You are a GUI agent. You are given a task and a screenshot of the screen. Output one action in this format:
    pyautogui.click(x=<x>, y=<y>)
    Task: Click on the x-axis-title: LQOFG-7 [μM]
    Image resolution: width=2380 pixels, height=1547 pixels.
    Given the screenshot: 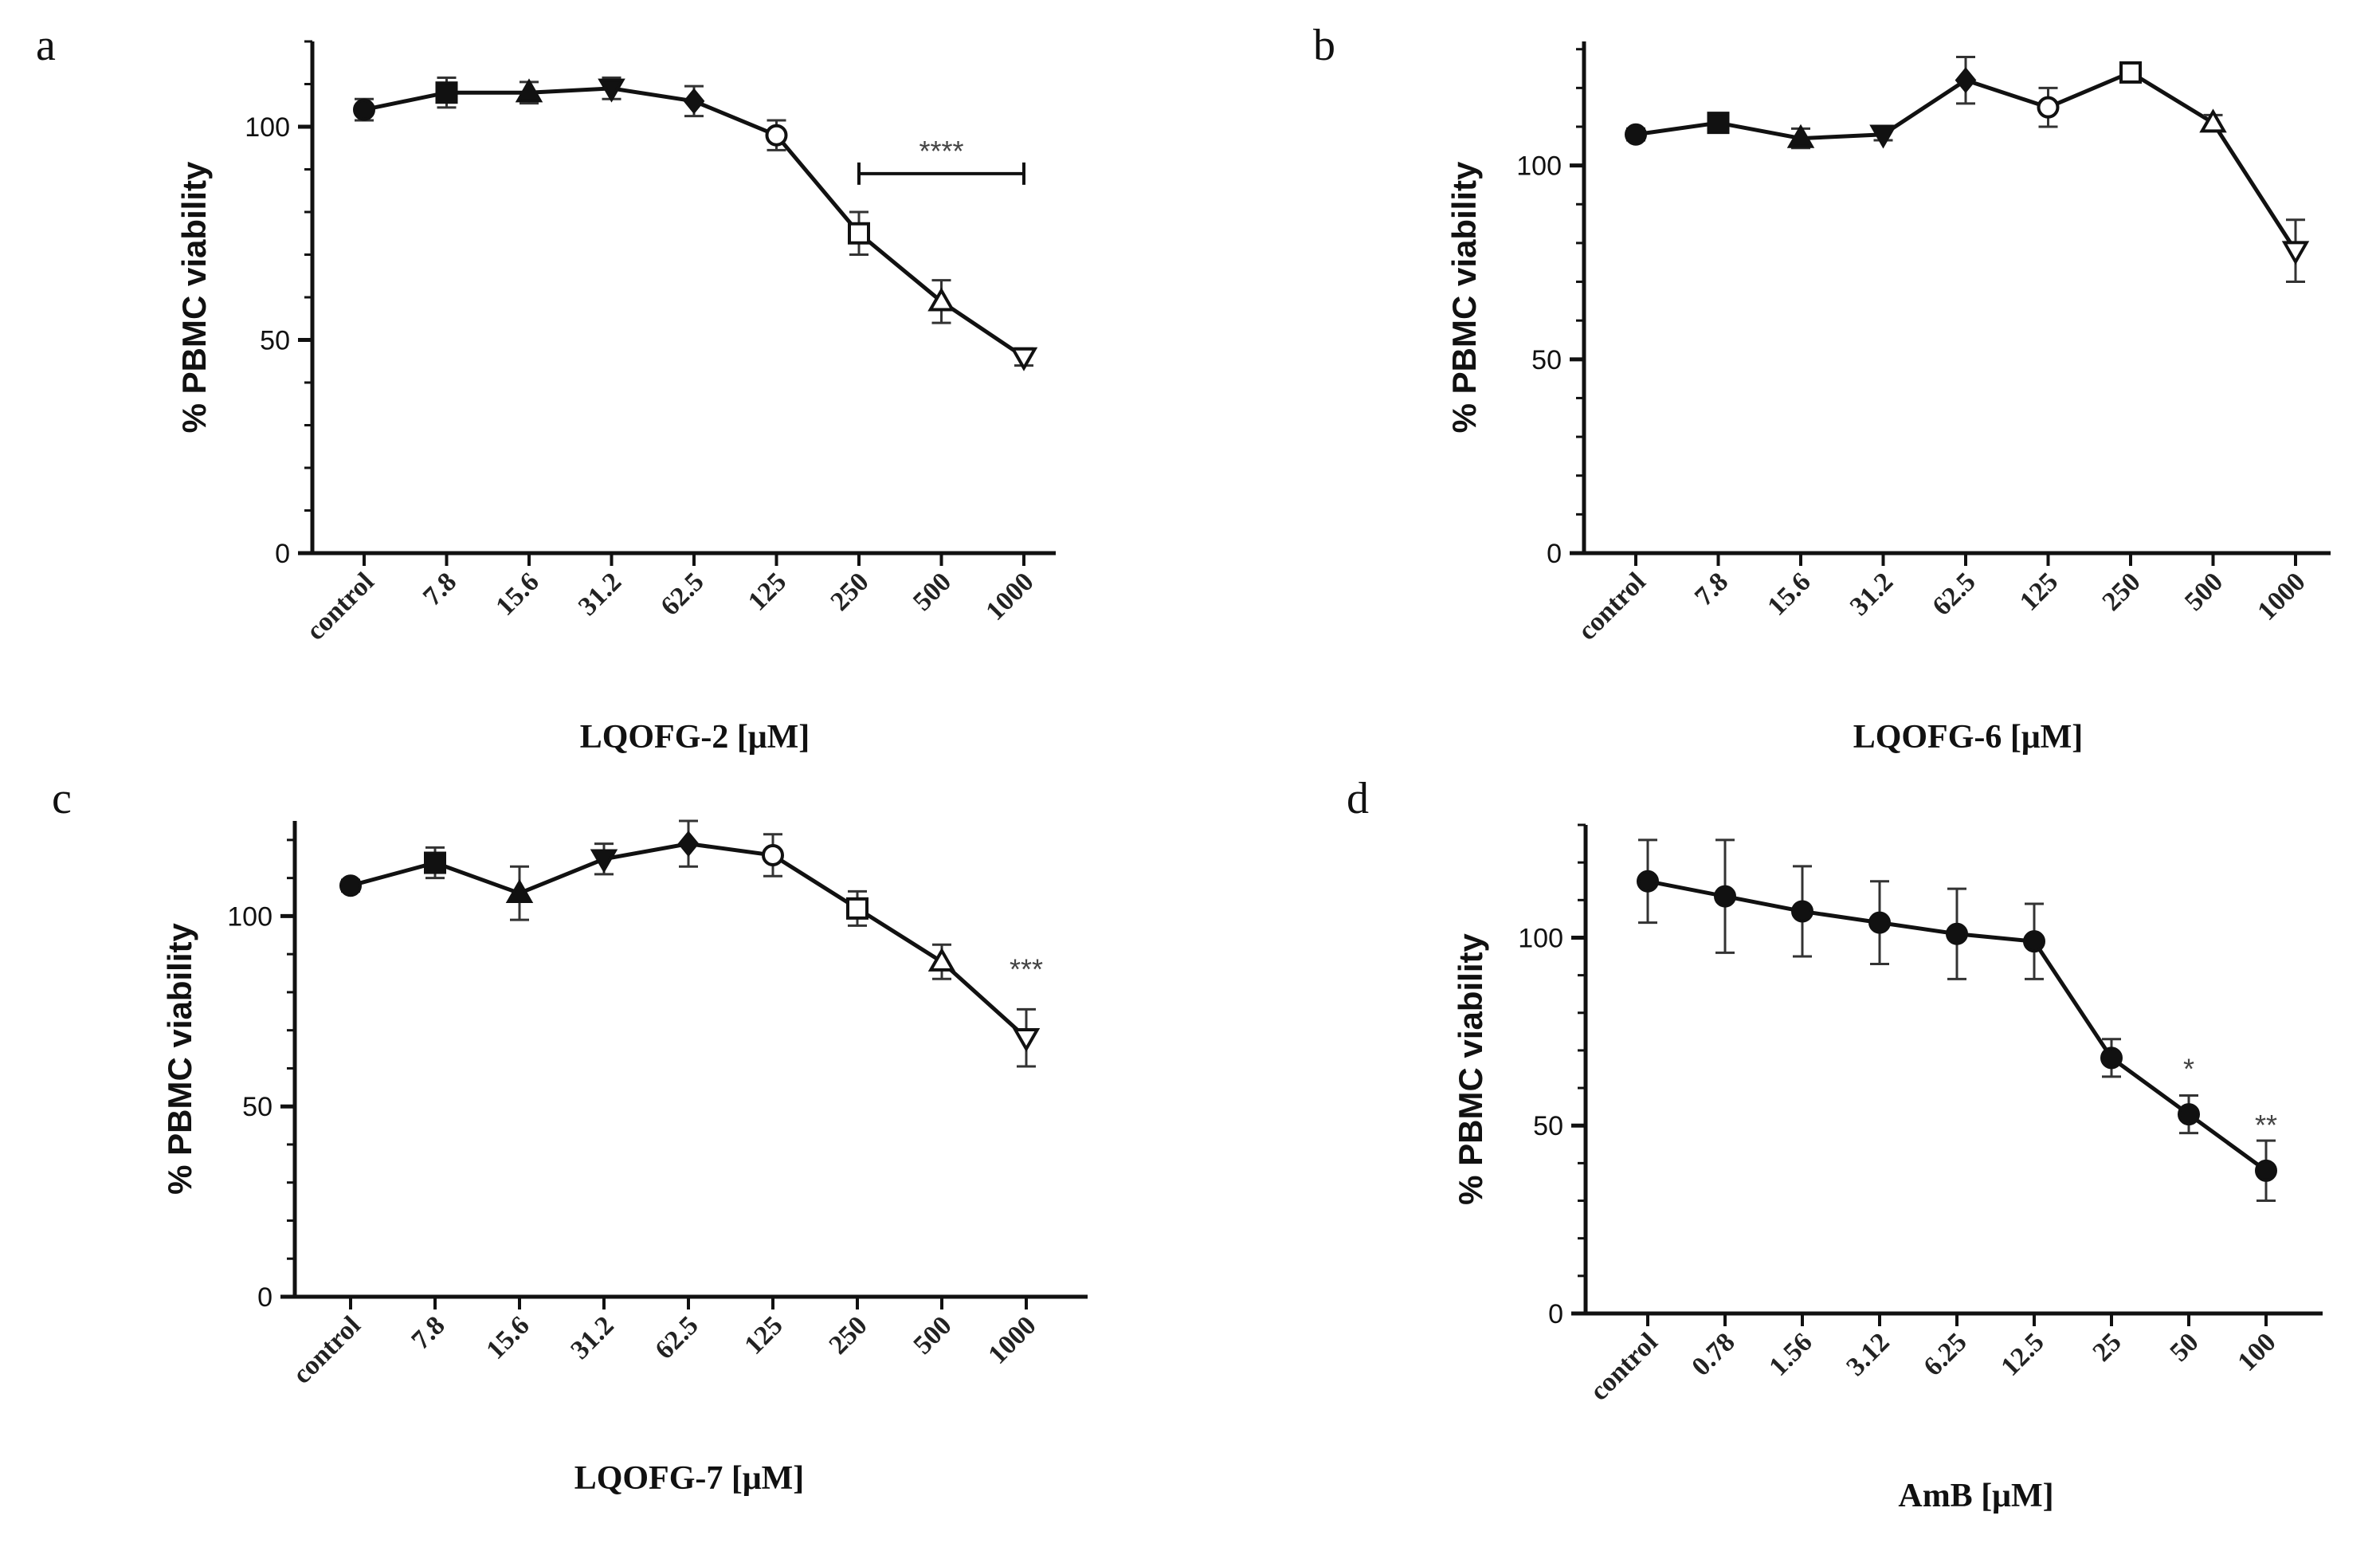 What is the action you would take?
    pyautogui.click(x=689, y=1478)
    